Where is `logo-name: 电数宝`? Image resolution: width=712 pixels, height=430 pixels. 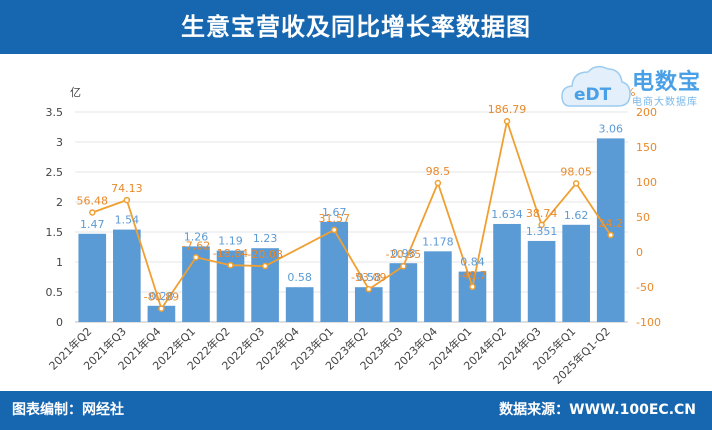 logo-name: 电数宝 is located at coordinates (667, 82).